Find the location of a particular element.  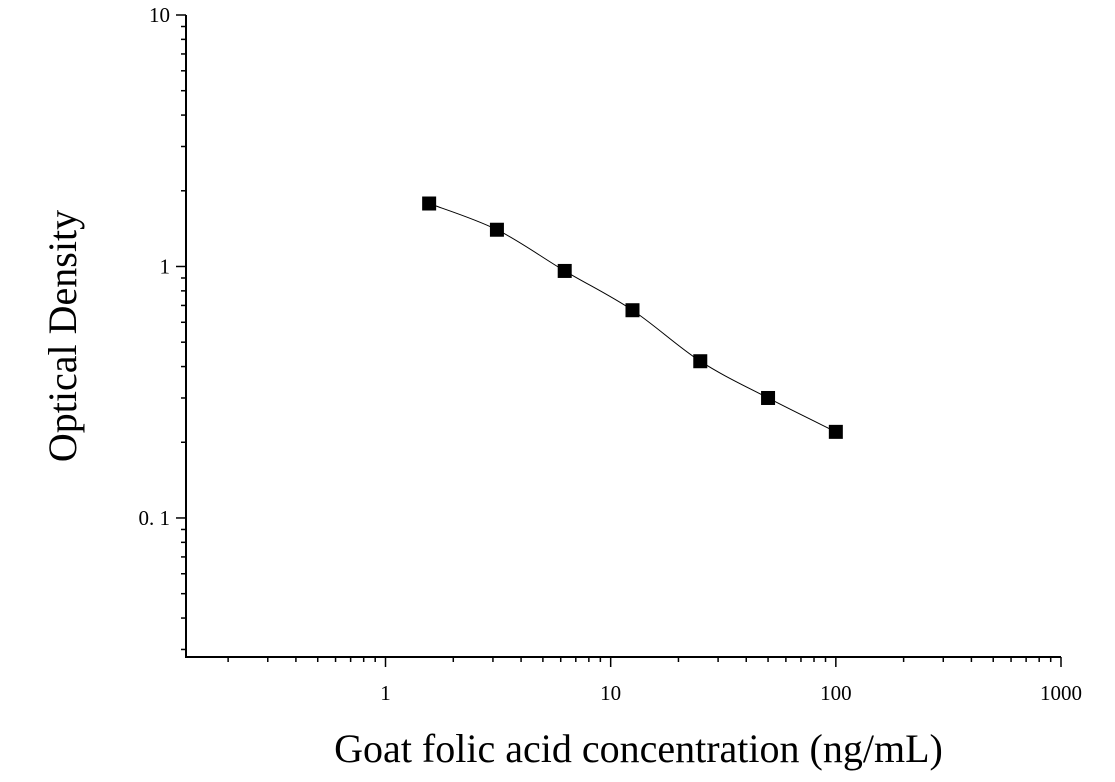

x-tick-label: 10 is located at coordinates (610, 693).